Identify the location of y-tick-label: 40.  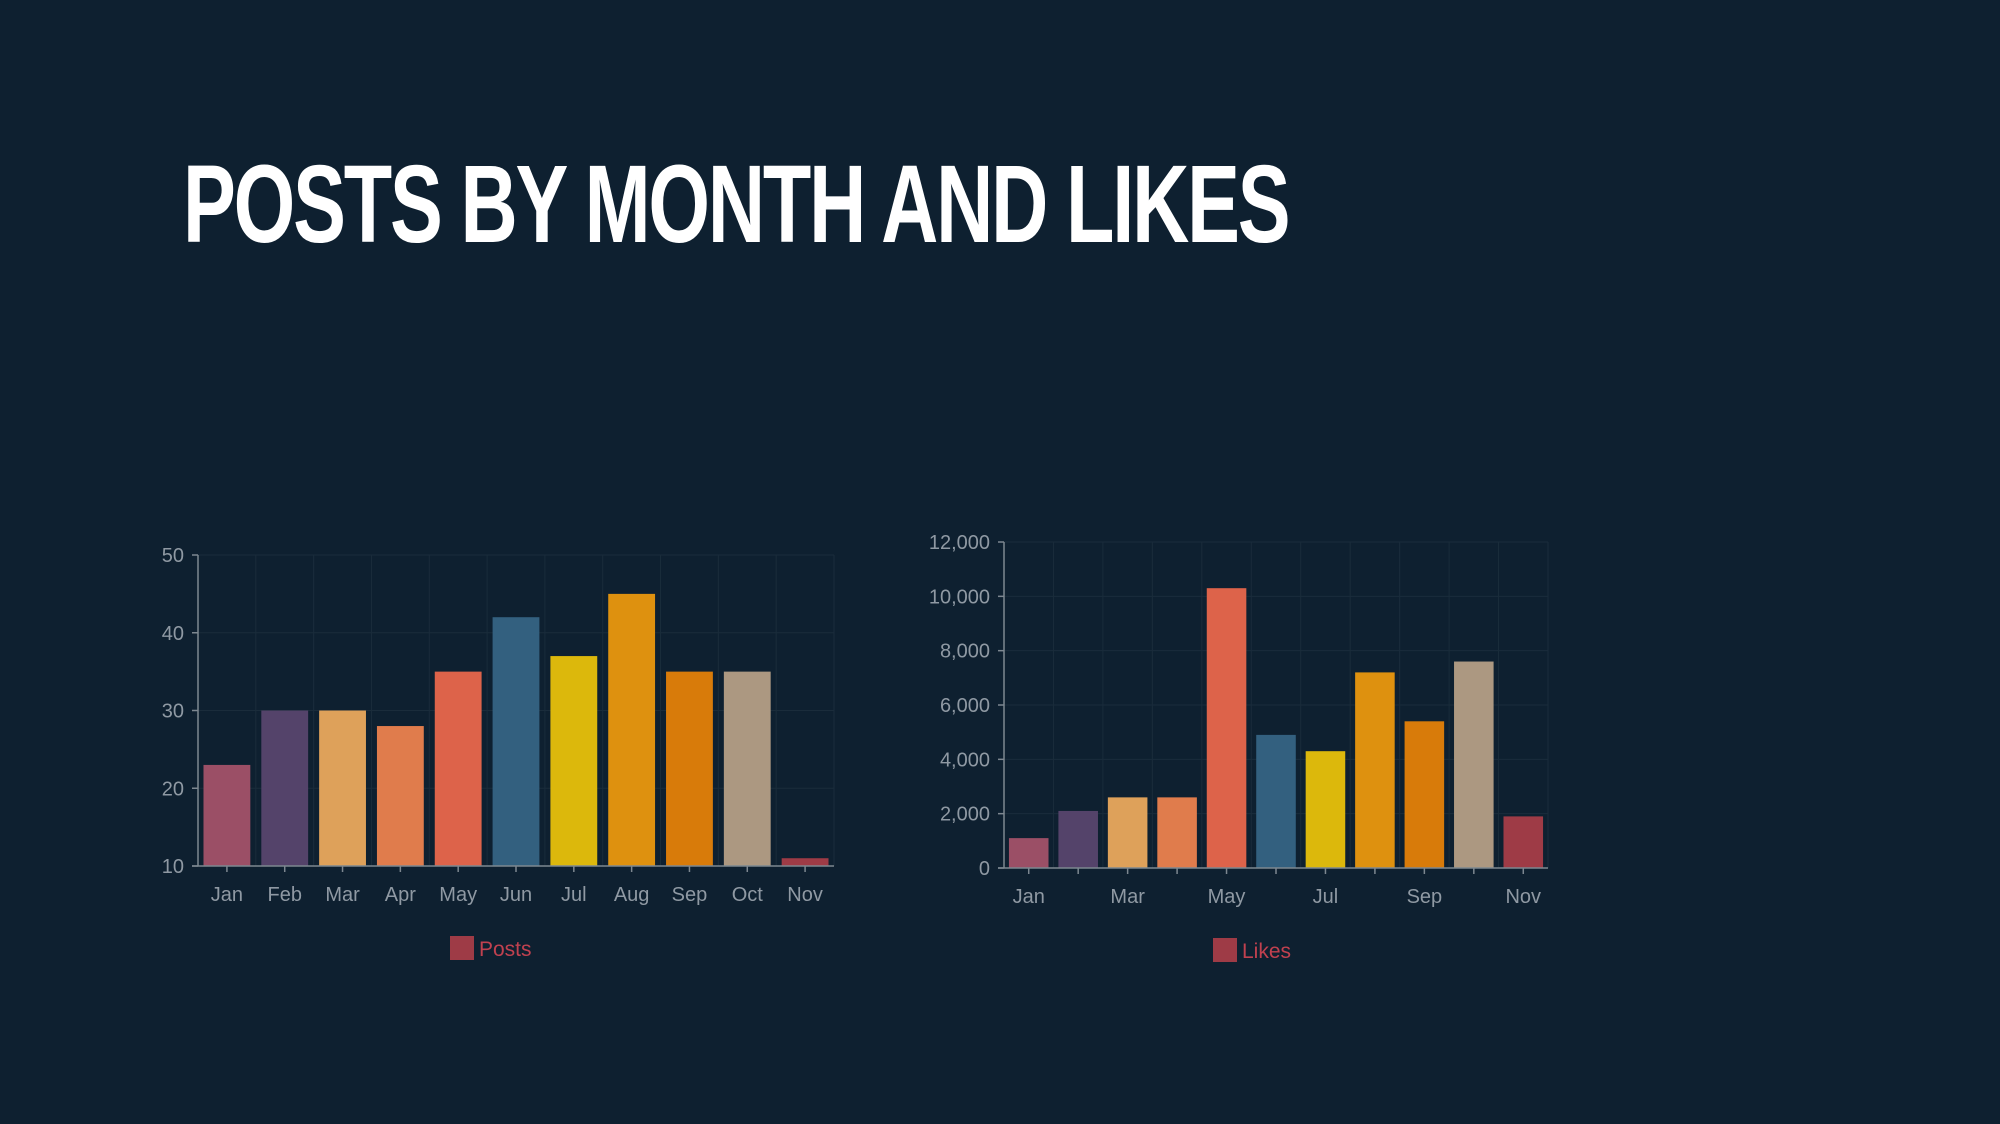
(173, 634).